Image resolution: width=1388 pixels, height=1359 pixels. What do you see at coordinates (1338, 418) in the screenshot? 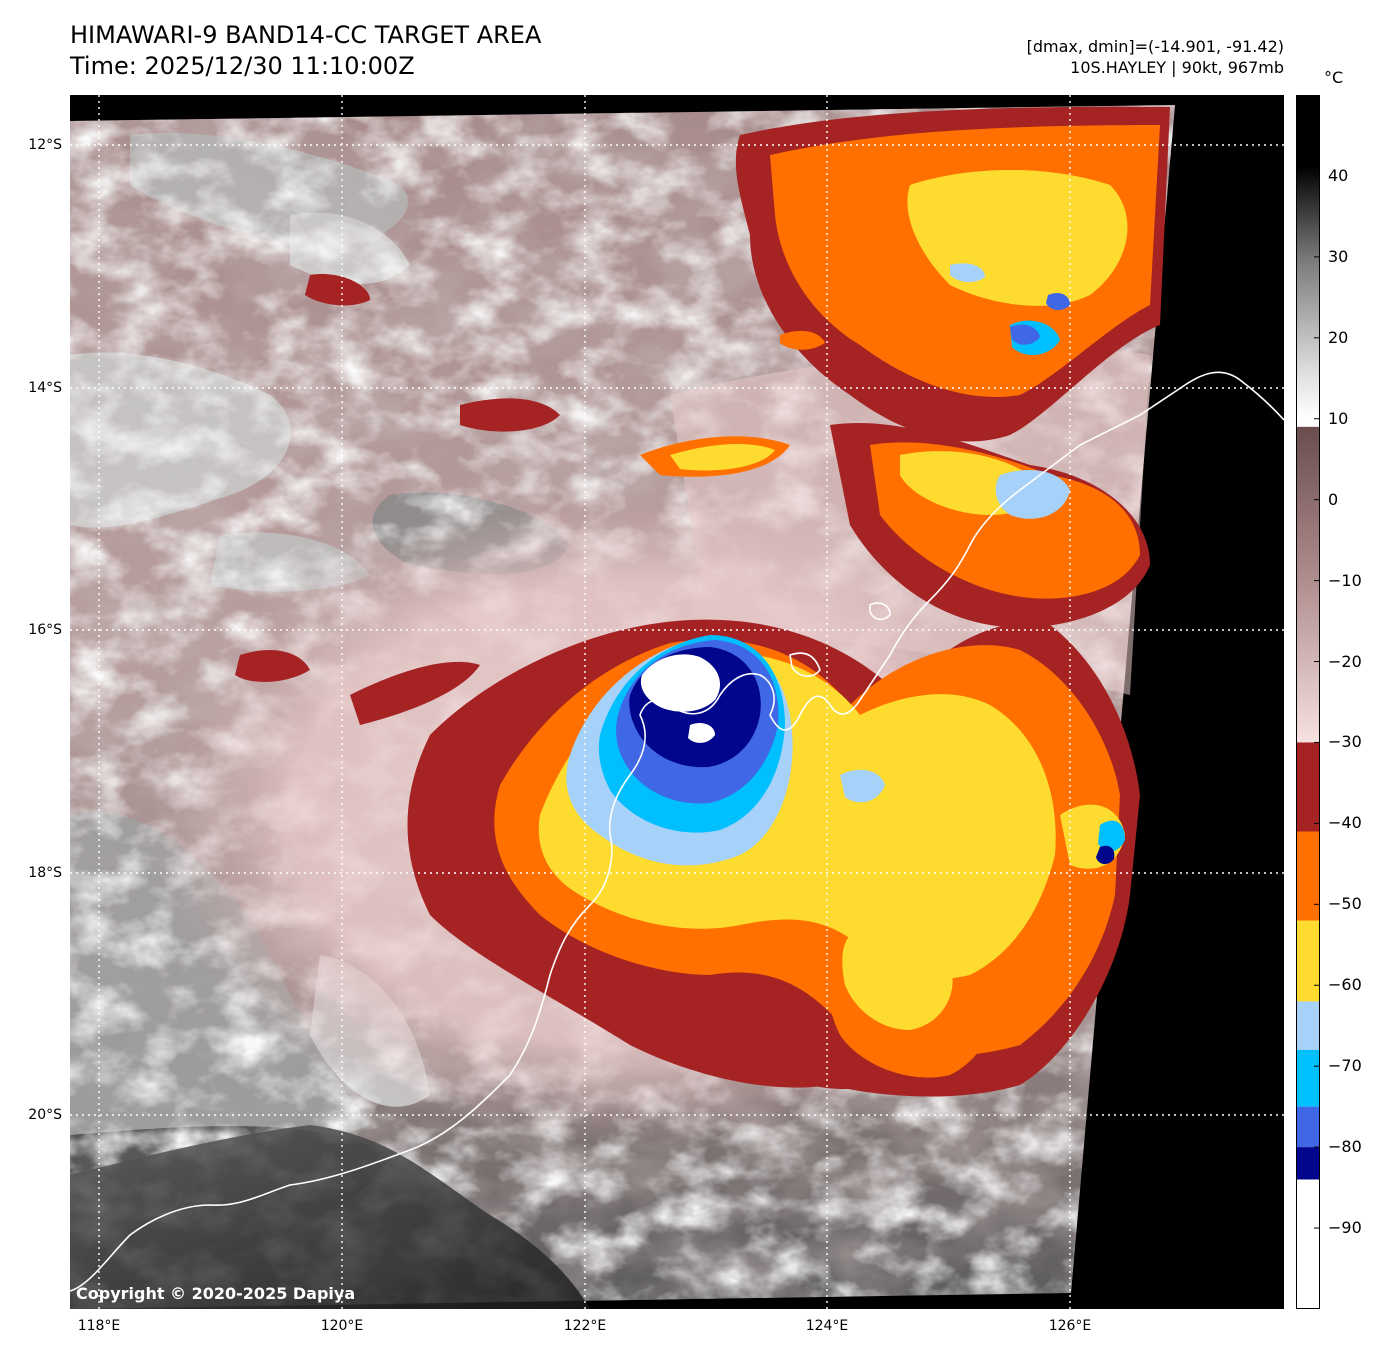
I see `colorbar-tick-label: 10` at bounding box center [1338, 418].